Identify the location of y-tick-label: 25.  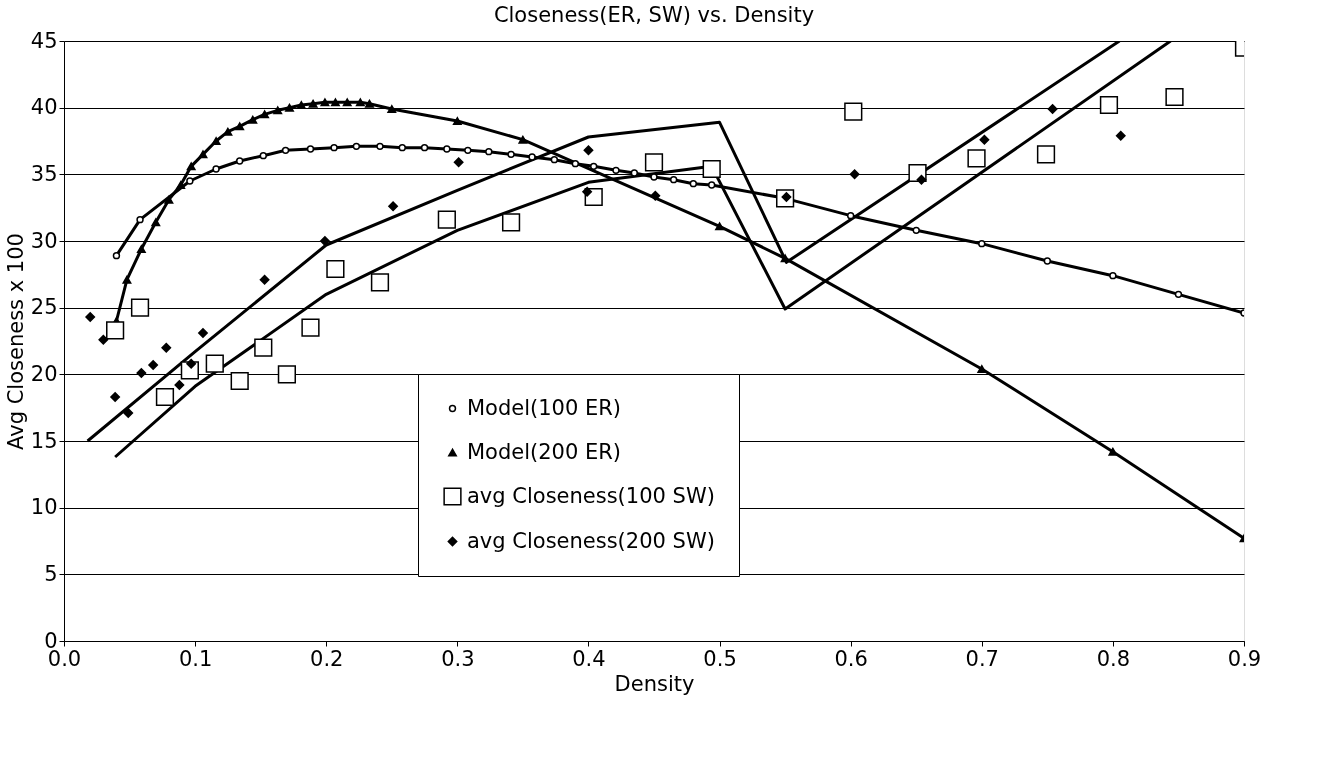
(44, 307).